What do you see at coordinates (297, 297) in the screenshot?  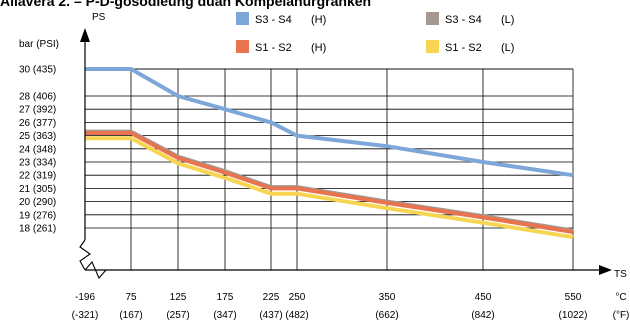 I see `x-tick-label-c: 250` at bounding box center [297, 297].